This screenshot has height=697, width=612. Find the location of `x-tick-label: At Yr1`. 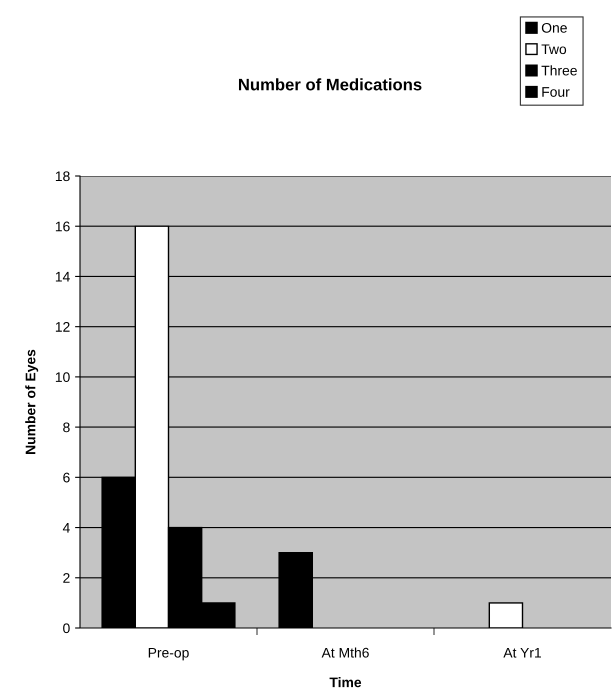

x-tick-label: At Yr1 is located at coordinates (522, 653).